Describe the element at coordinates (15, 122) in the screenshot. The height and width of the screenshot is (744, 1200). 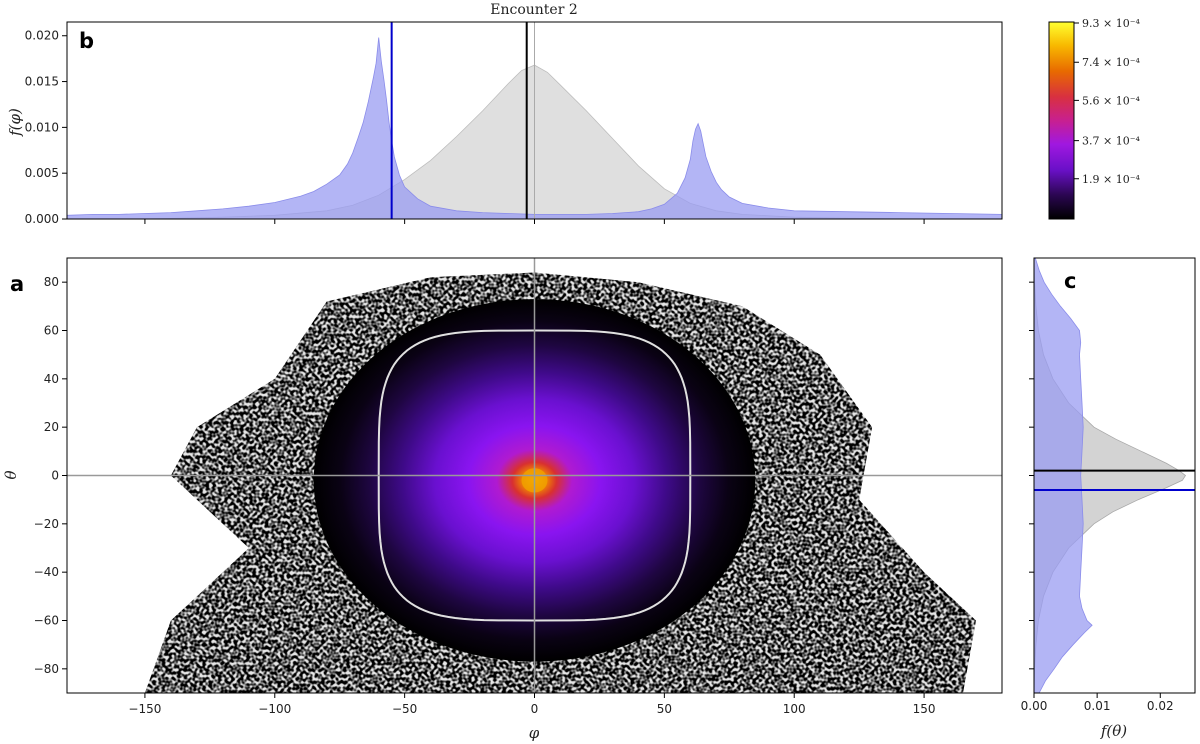
I see `panel-b-ylabel: f(φ)` at that location.